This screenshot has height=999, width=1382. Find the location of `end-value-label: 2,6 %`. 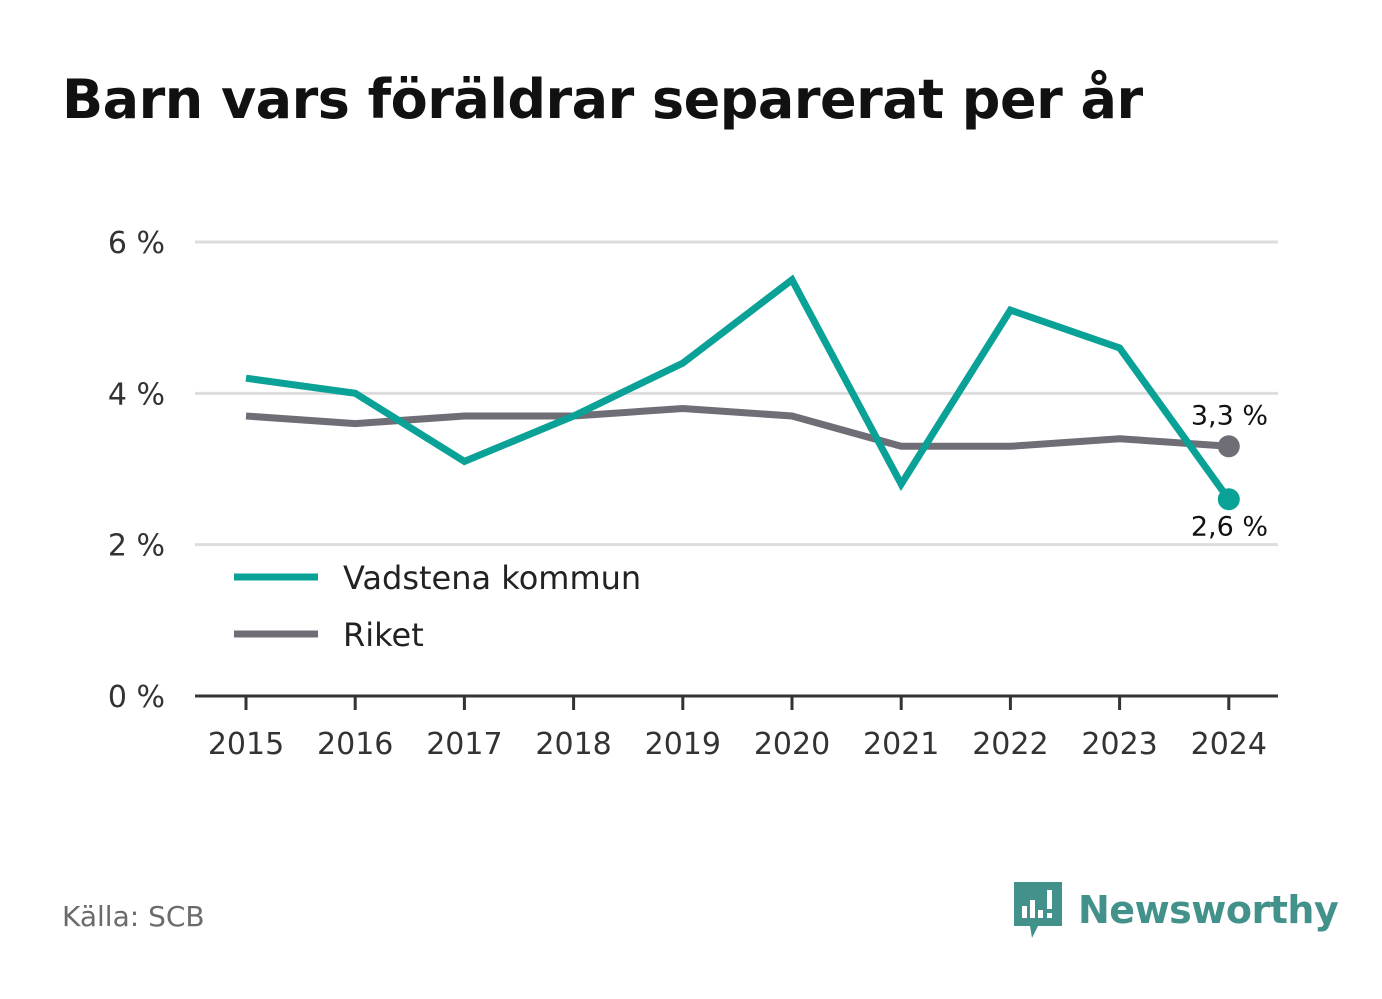

end-value-label: 2,6 % is located at coordinates (1229, 526).